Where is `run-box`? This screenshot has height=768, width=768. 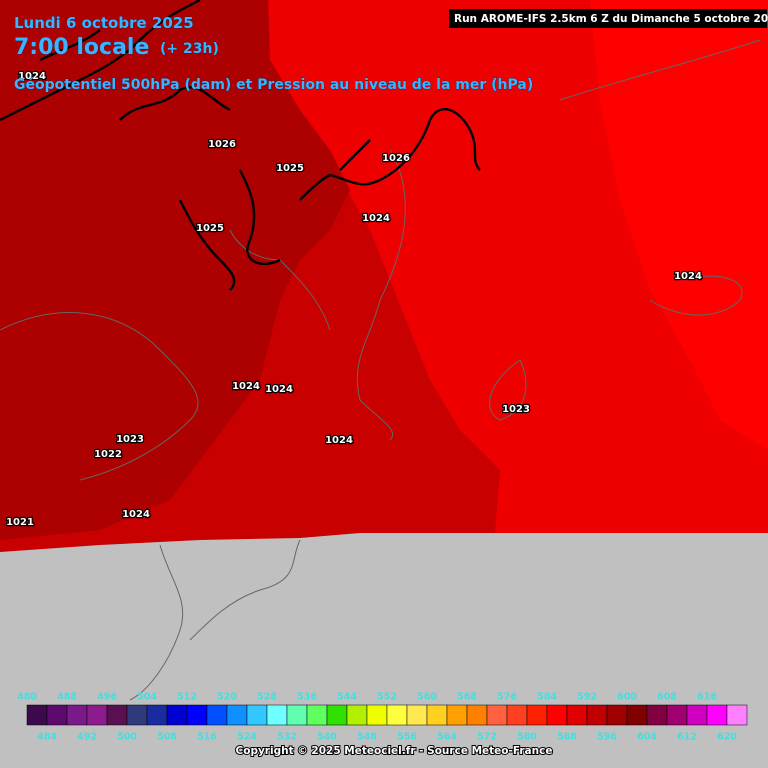 run-box is located at coordinates (608, 18).